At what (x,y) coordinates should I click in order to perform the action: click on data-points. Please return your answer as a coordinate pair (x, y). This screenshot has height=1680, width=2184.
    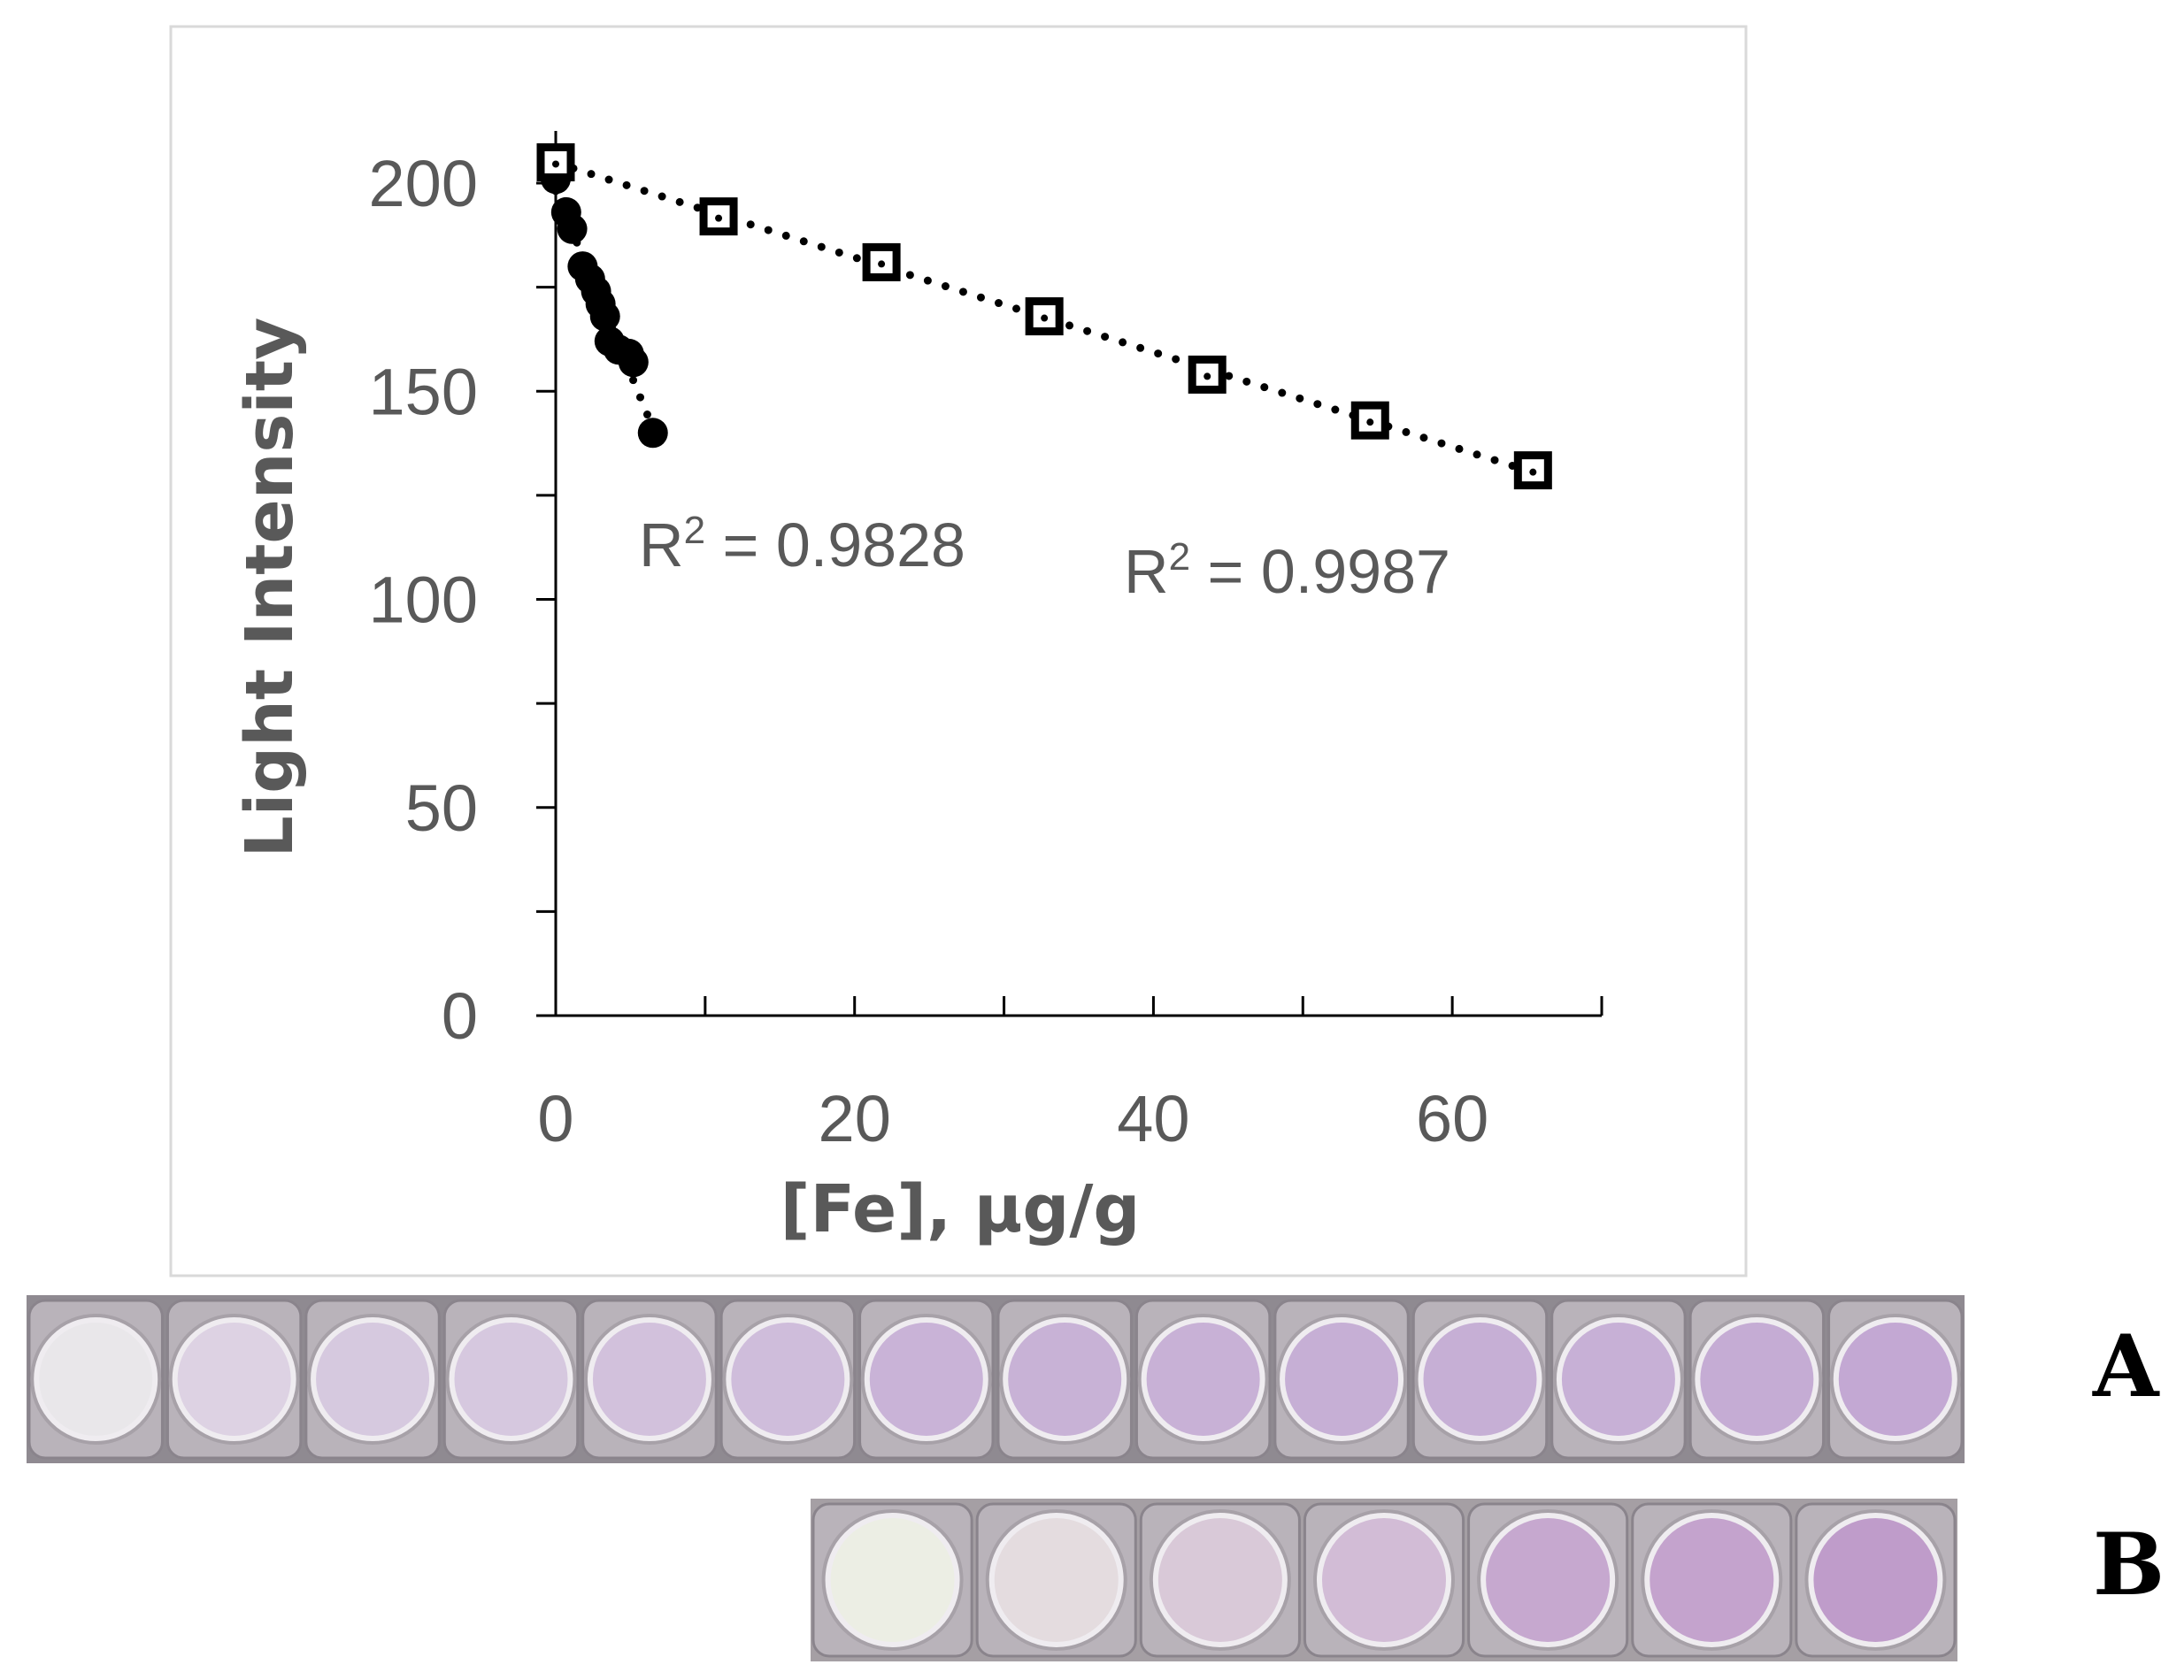
    Looking at the image, I should click on (1044, 316).